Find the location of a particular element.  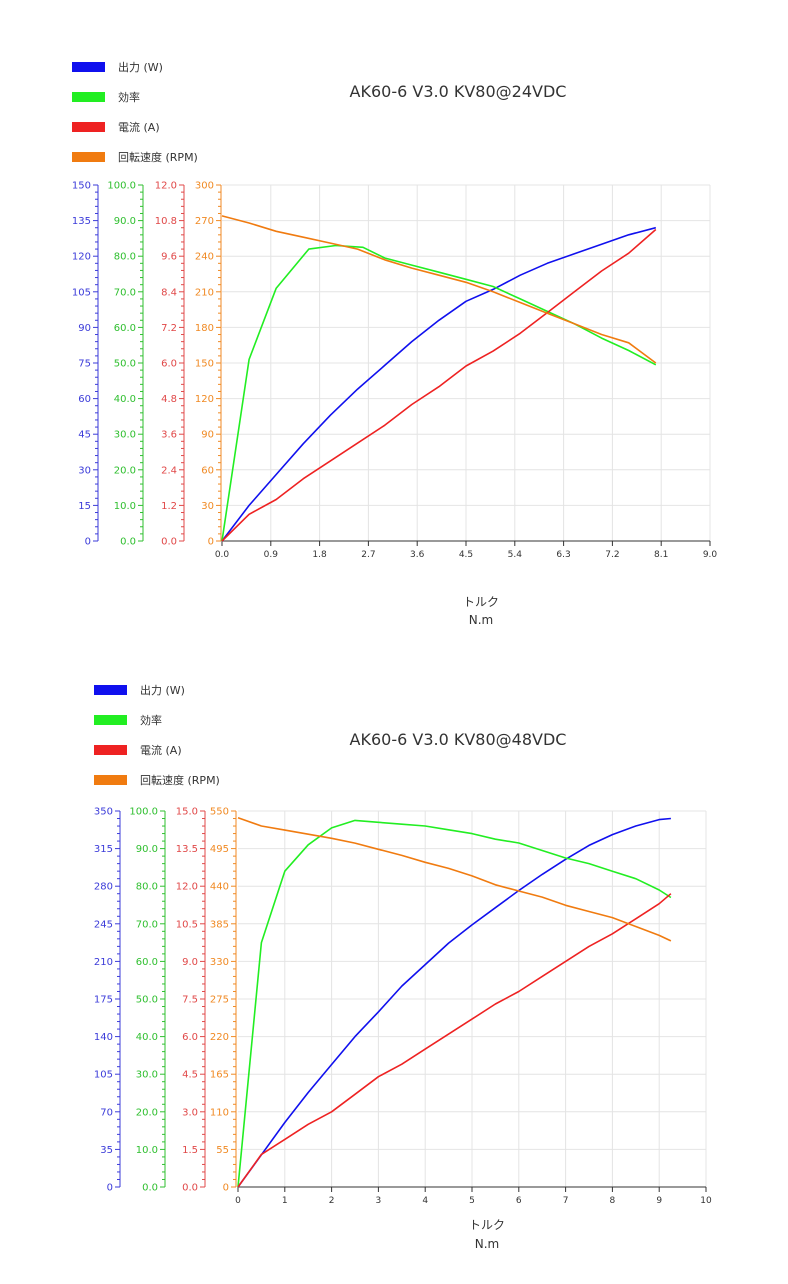

x-axis: 0 1 2 3 4 5 6 7 8 9 10 トルク N.m is located at coordinates (473, 1218).